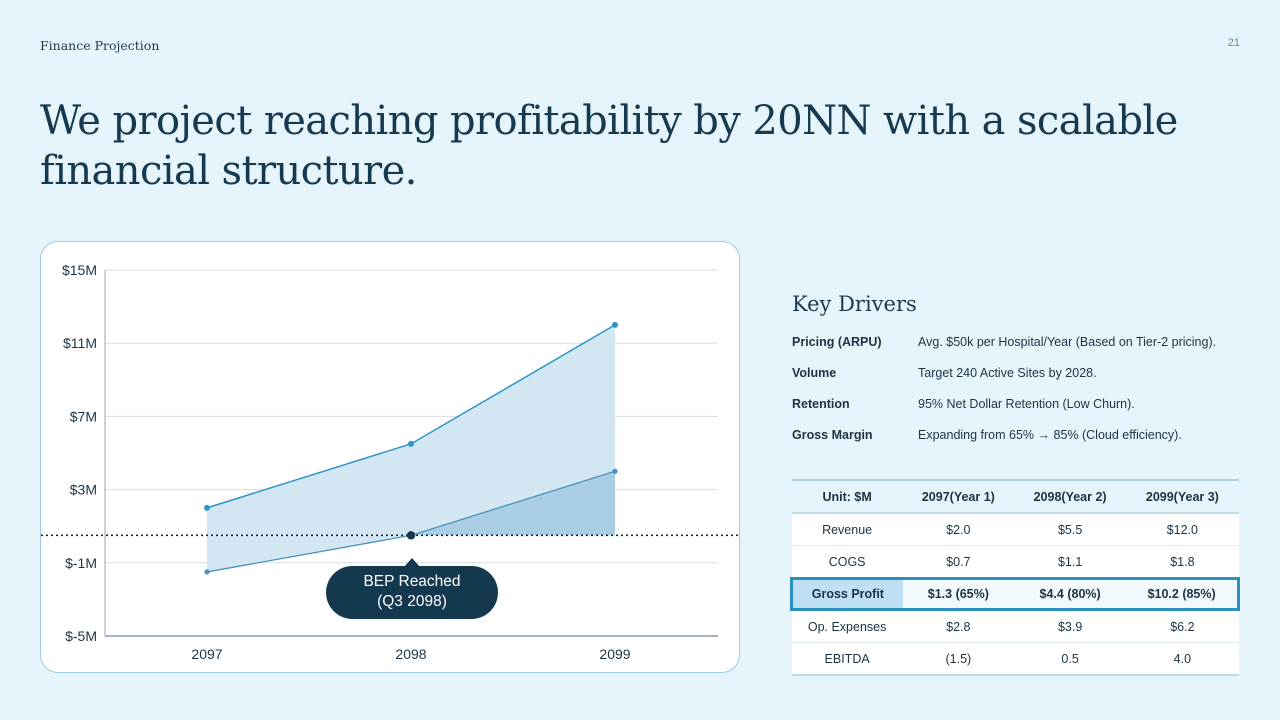 The width and height of the screenshot is (1280, 720). I want to click on y-tick-label: $-5M, so click(81, 636).